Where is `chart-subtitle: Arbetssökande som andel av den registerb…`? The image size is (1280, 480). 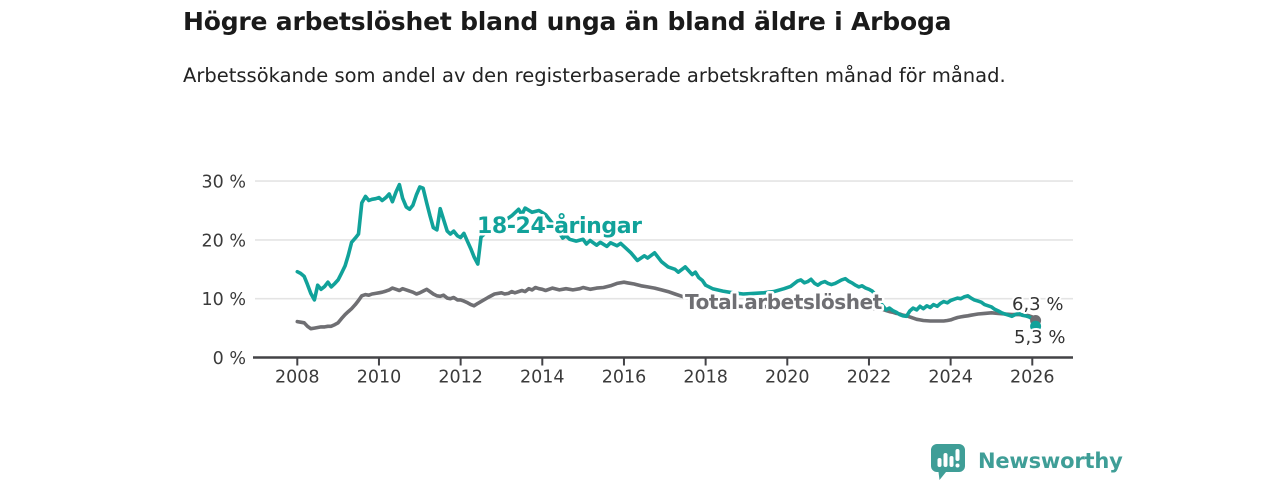 chart-subtitle: Arbetssökande som andel av den registerb… is located at coordinates (594, 76).